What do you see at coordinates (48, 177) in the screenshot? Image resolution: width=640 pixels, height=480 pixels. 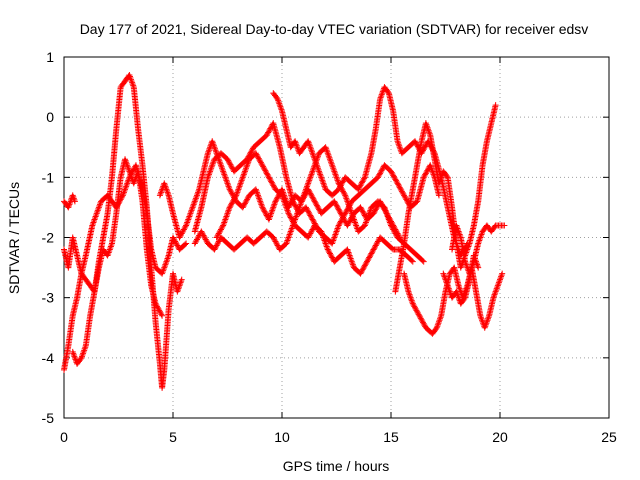 I see `y-tick-label: -1` at bounding box center [48, 177].